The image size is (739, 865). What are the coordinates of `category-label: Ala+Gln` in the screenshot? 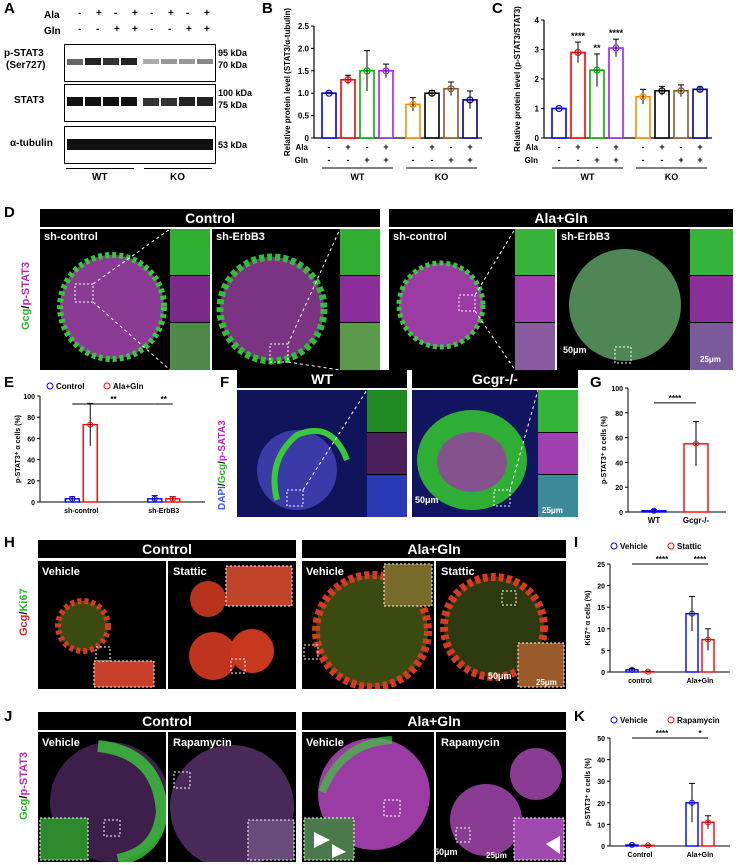 It's located at (700, 681).